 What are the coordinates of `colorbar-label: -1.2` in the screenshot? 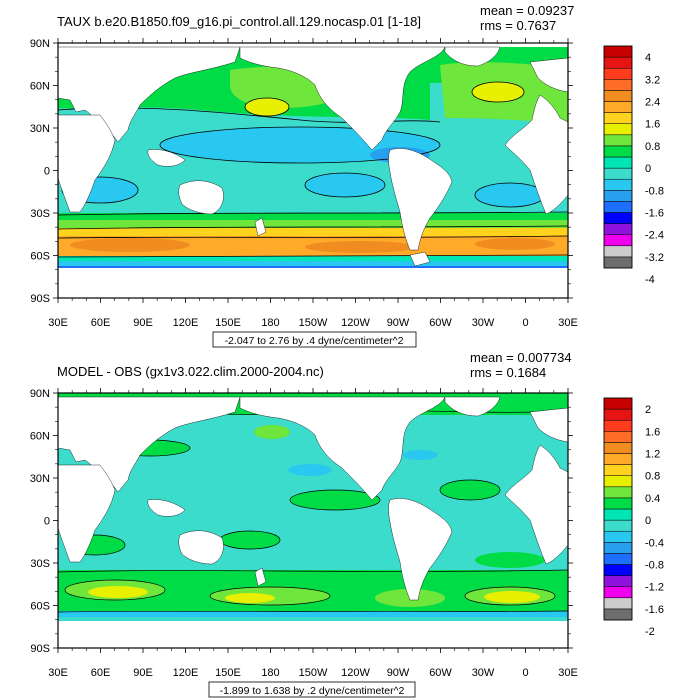 It's located at (654, 588).